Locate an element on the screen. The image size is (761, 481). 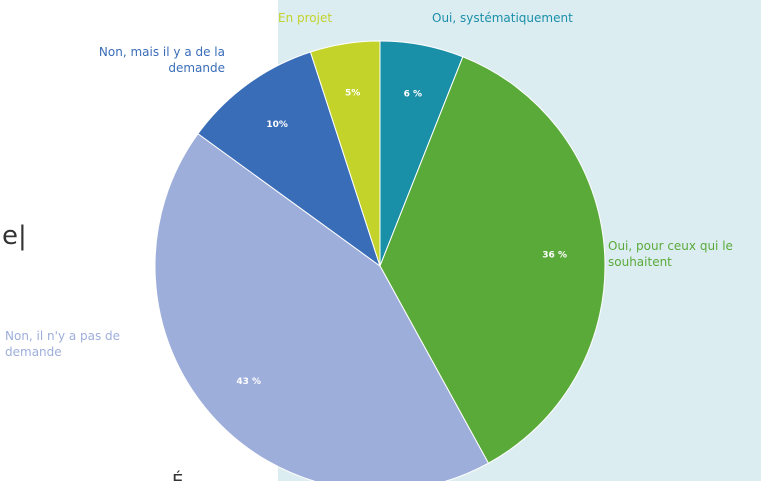
text-fragment: É is located at coordinates (177, 475).